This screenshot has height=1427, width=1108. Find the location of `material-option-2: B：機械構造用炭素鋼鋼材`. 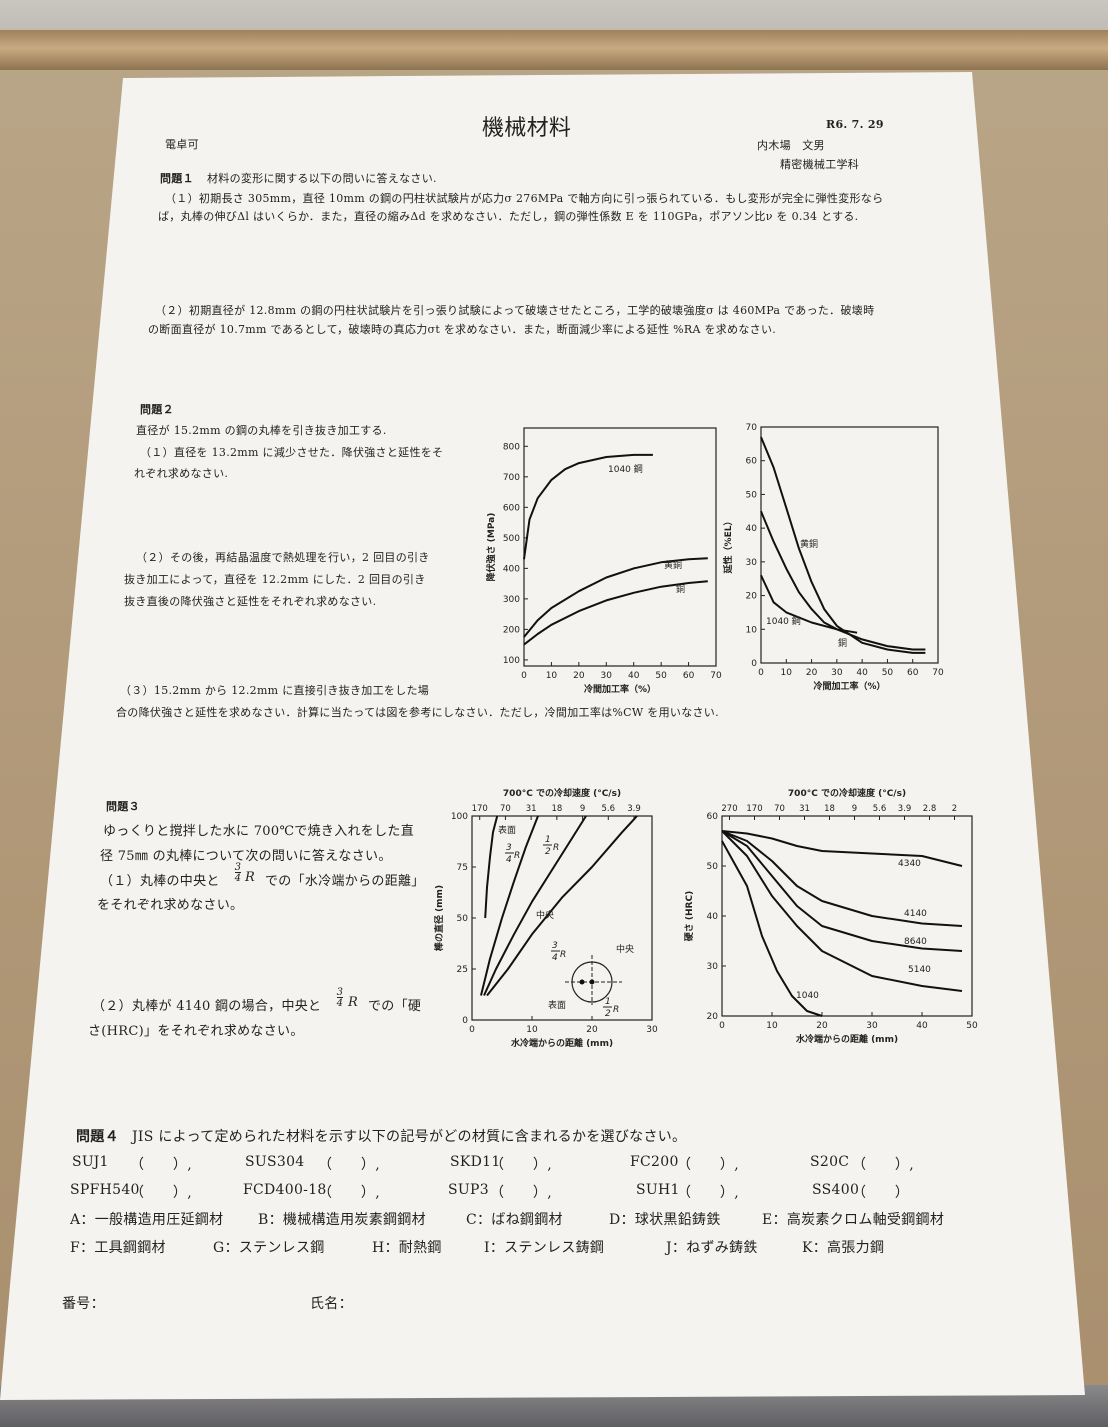

material-option-2: B：機械構造用炭素鋼鋼材 is located at coordinates (342, 1220).